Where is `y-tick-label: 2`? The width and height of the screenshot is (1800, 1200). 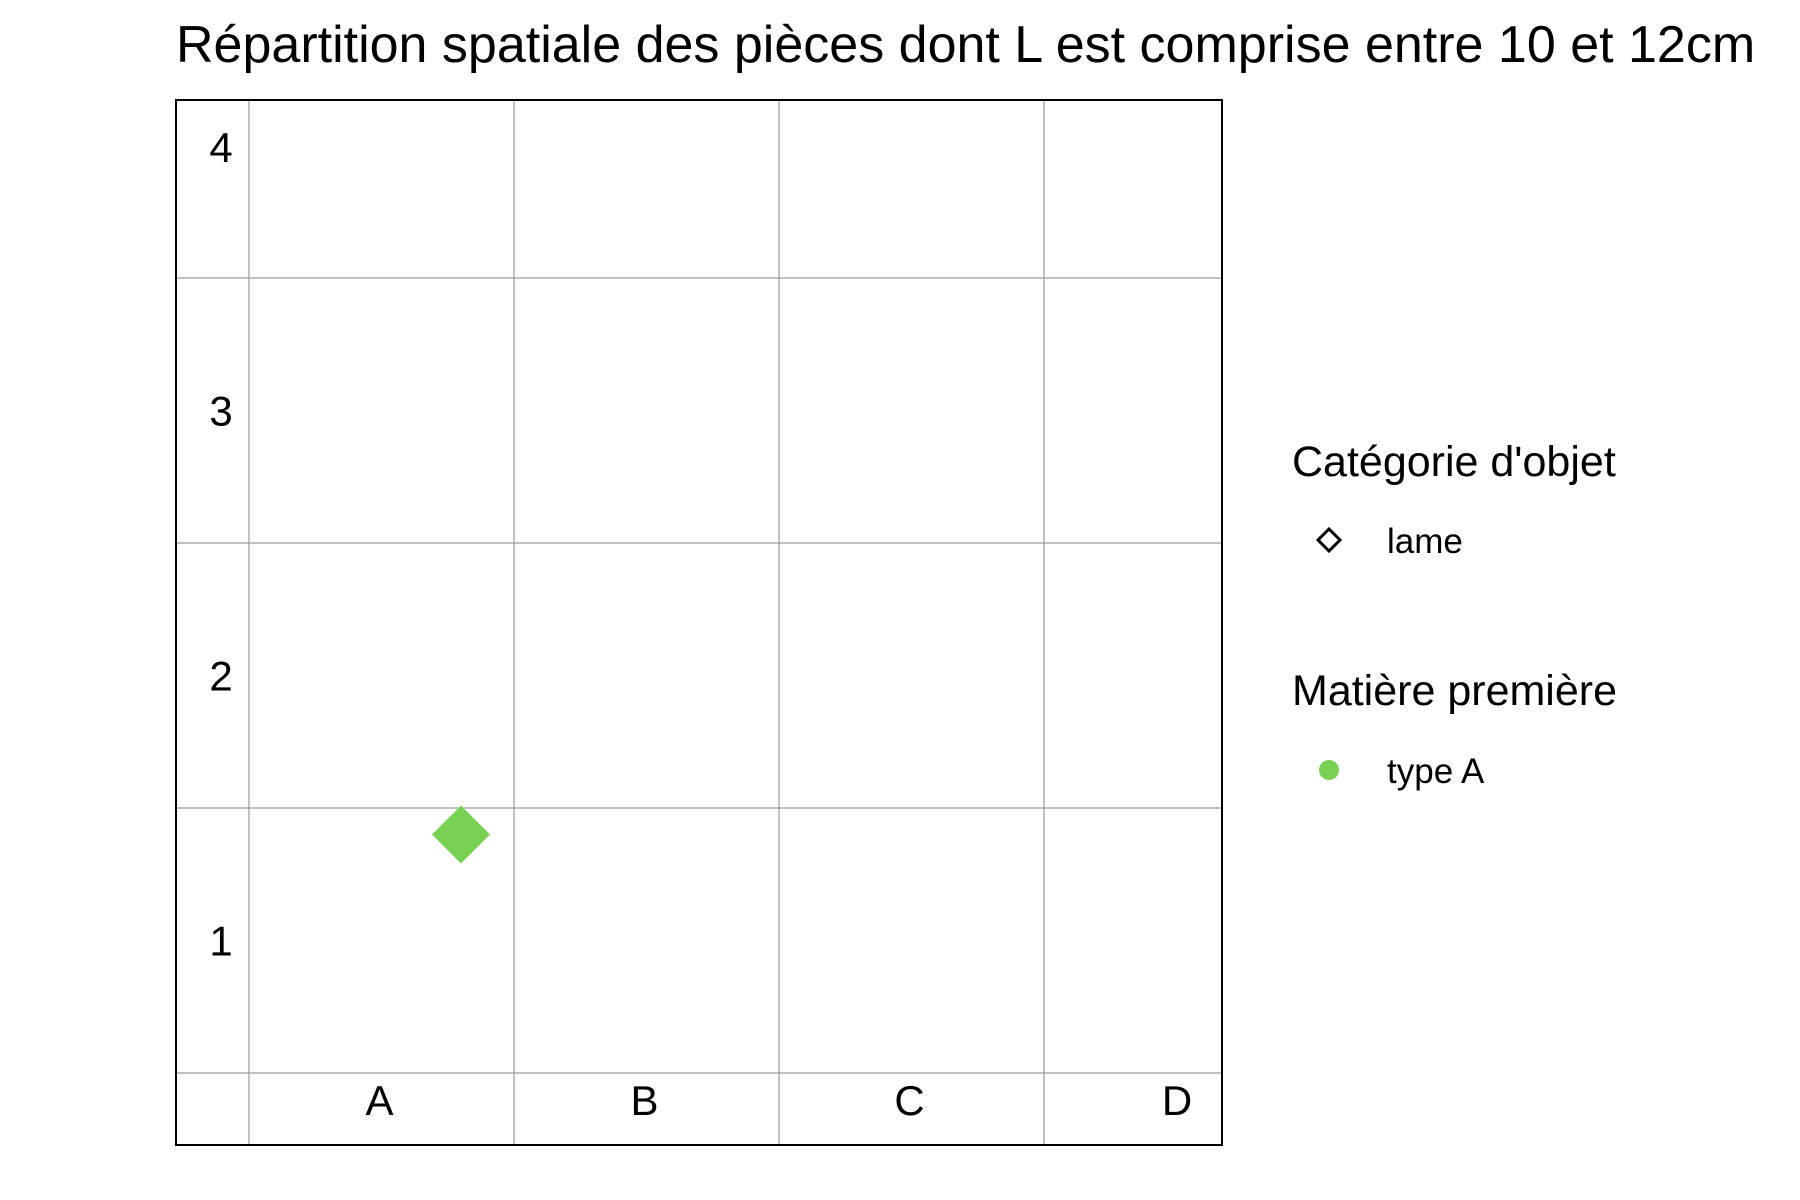 y-tick-label: 2 is located at coordinates (220, 676).